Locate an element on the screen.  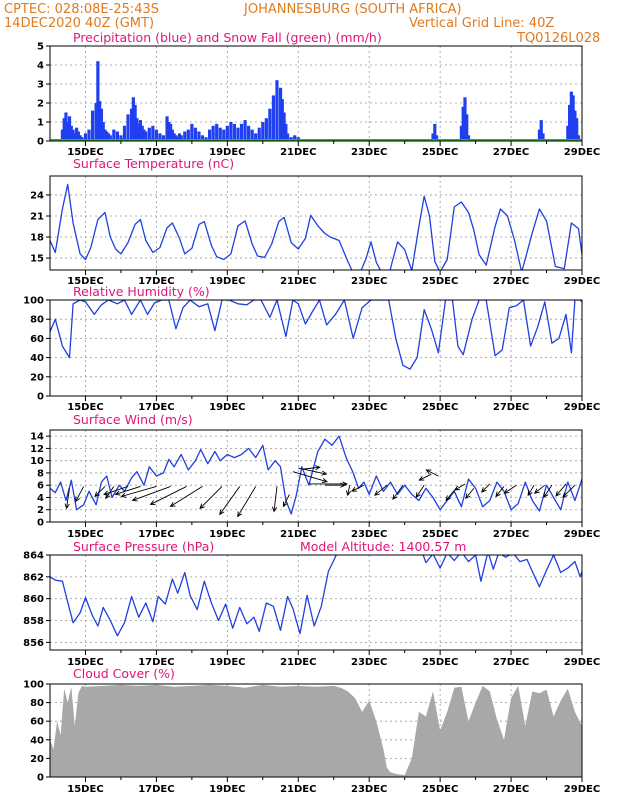
cloud-xtick-label: 27DEC is located at coordinates (511, 789).